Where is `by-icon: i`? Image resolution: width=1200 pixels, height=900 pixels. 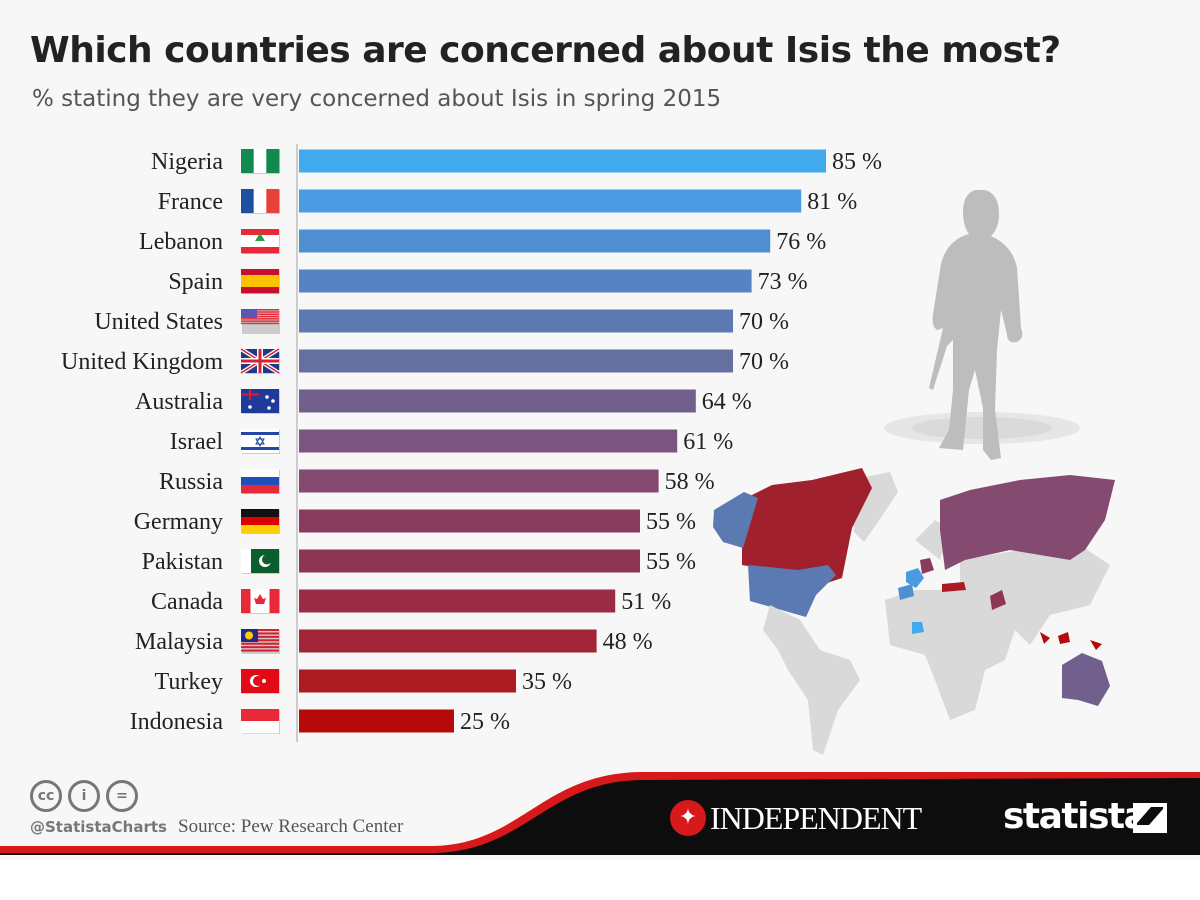
by-icon: i is located at coordinates (84, 796).